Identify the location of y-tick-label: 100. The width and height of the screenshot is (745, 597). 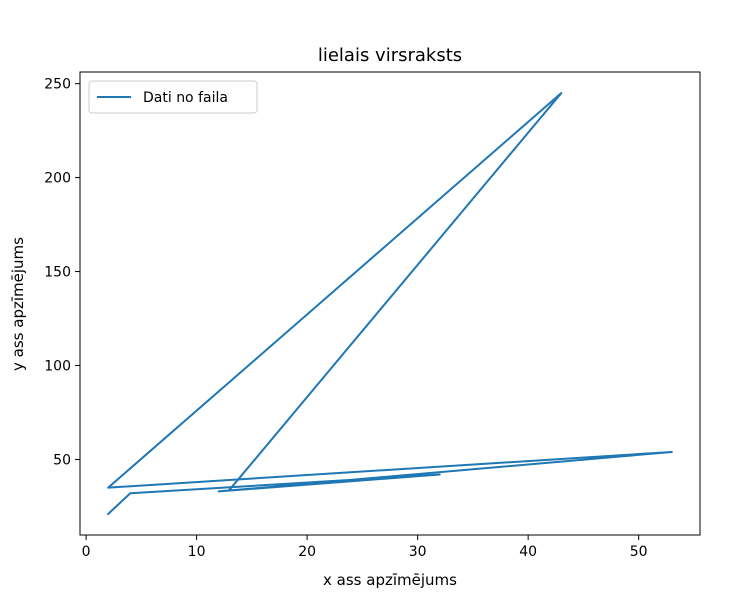
(57, 367).